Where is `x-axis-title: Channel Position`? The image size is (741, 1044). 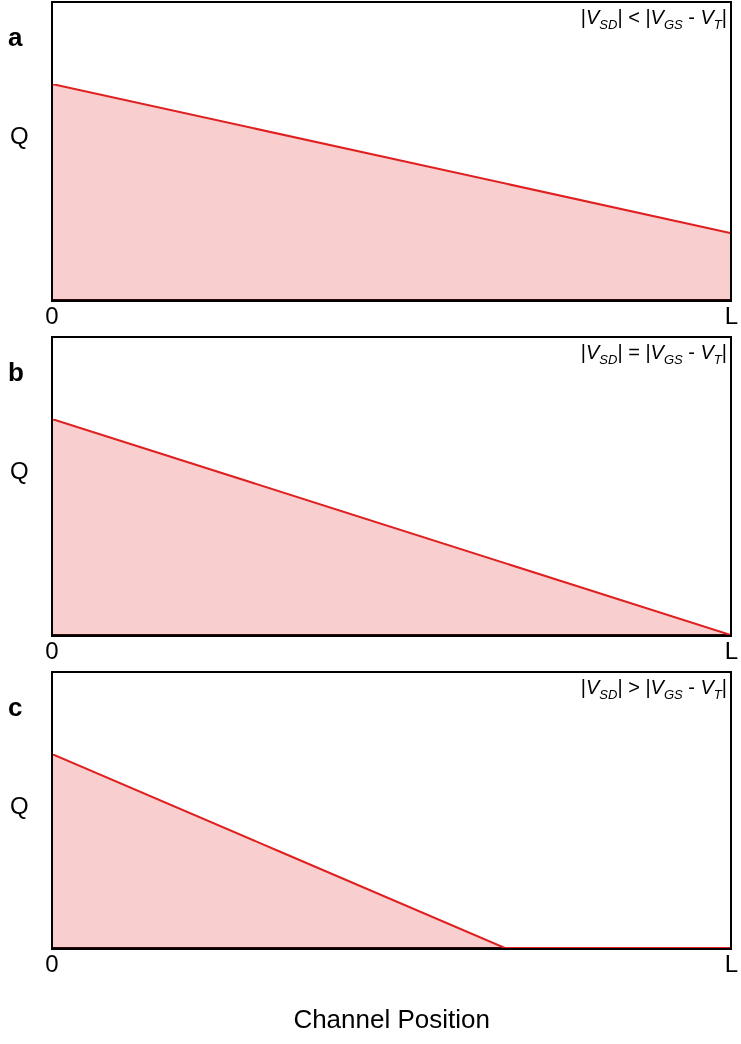 x-axis-title: Channel Position is located at coordinates (391, 1018).